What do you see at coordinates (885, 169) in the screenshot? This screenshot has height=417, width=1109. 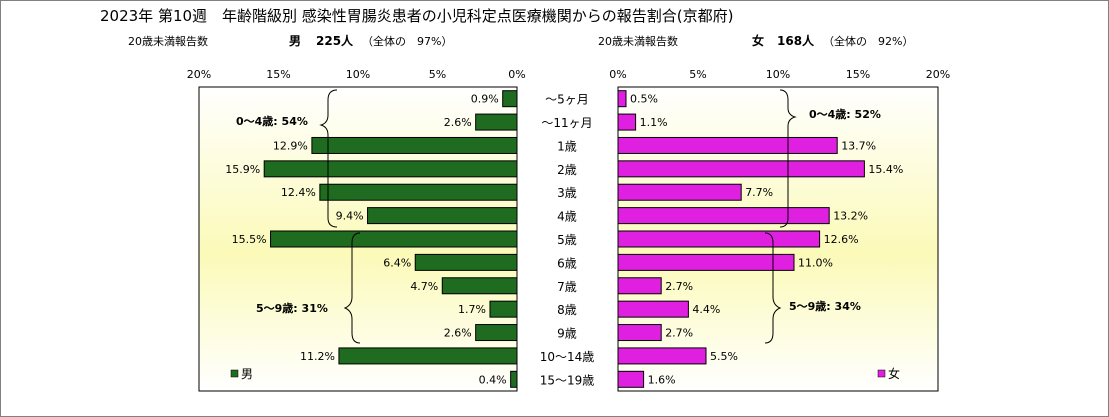 I see `female-data-label: 15.4%` at bounding box center [885, 169].